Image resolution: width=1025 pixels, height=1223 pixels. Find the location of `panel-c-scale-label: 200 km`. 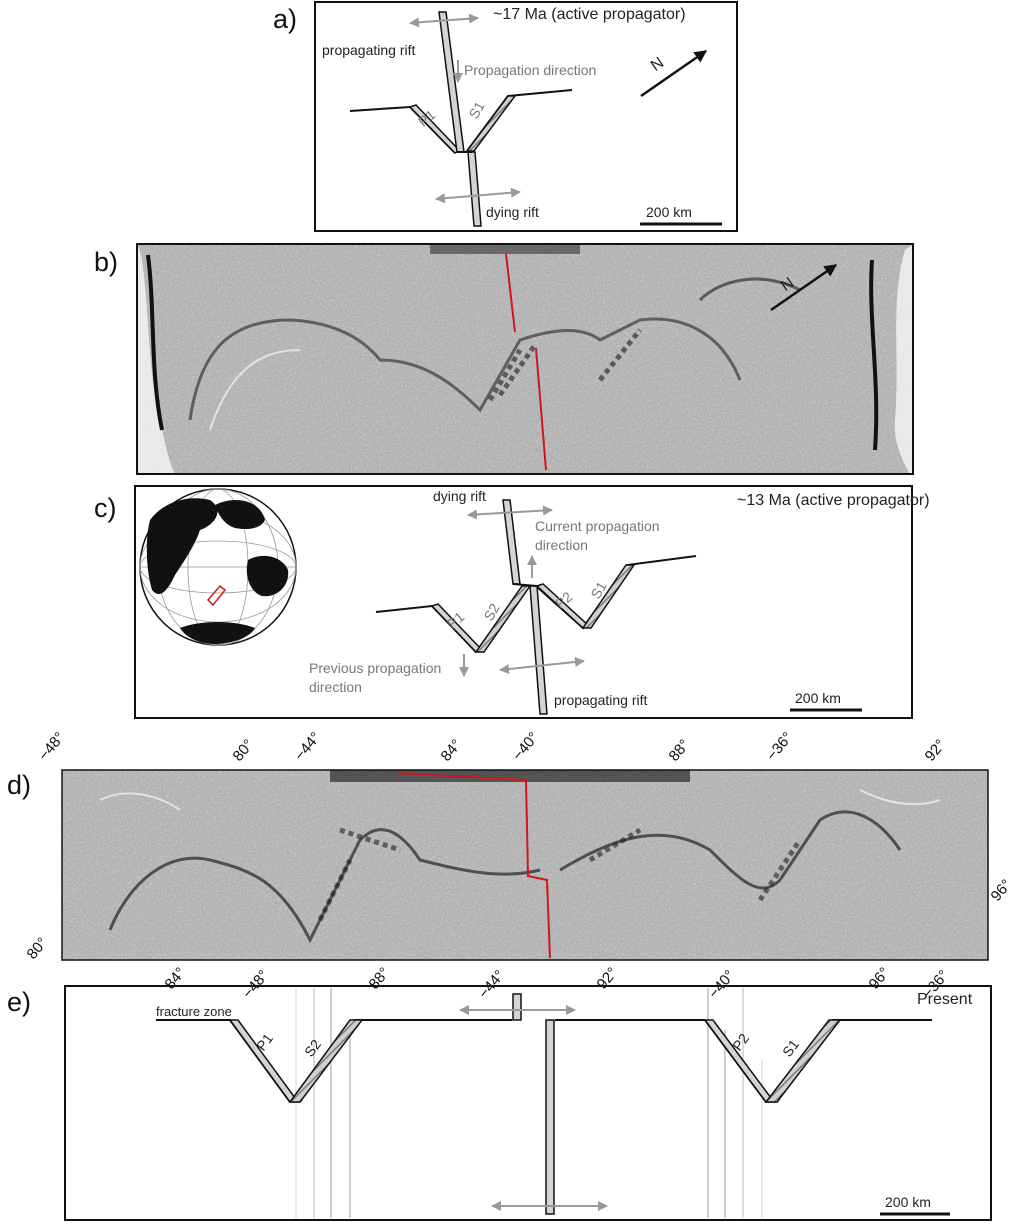

panel-c-scale-label: 200 km is located at coordinates (818, 698).